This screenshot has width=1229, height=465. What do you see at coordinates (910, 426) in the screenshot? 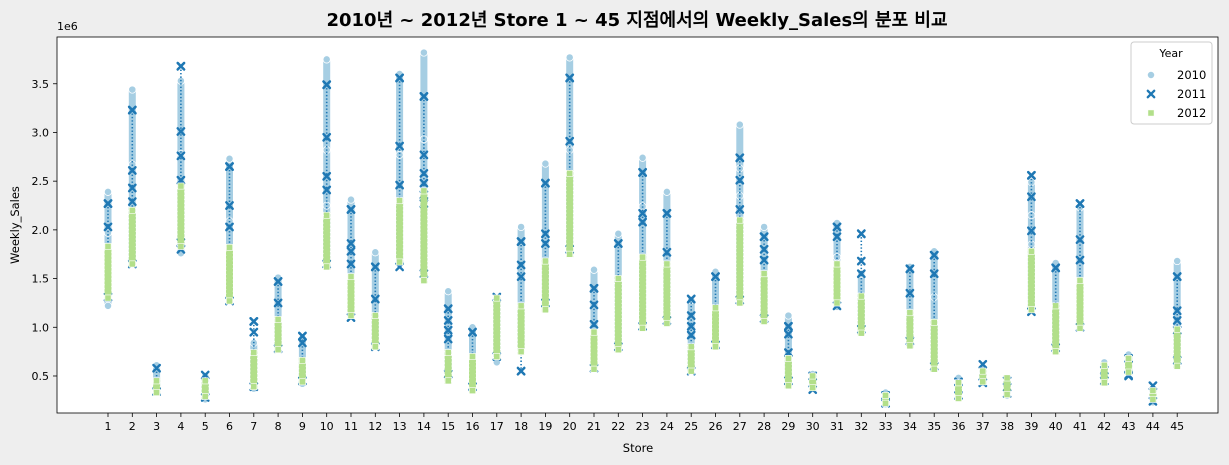
I see `x-tick-label: 34` at bounding box center [910, 426].